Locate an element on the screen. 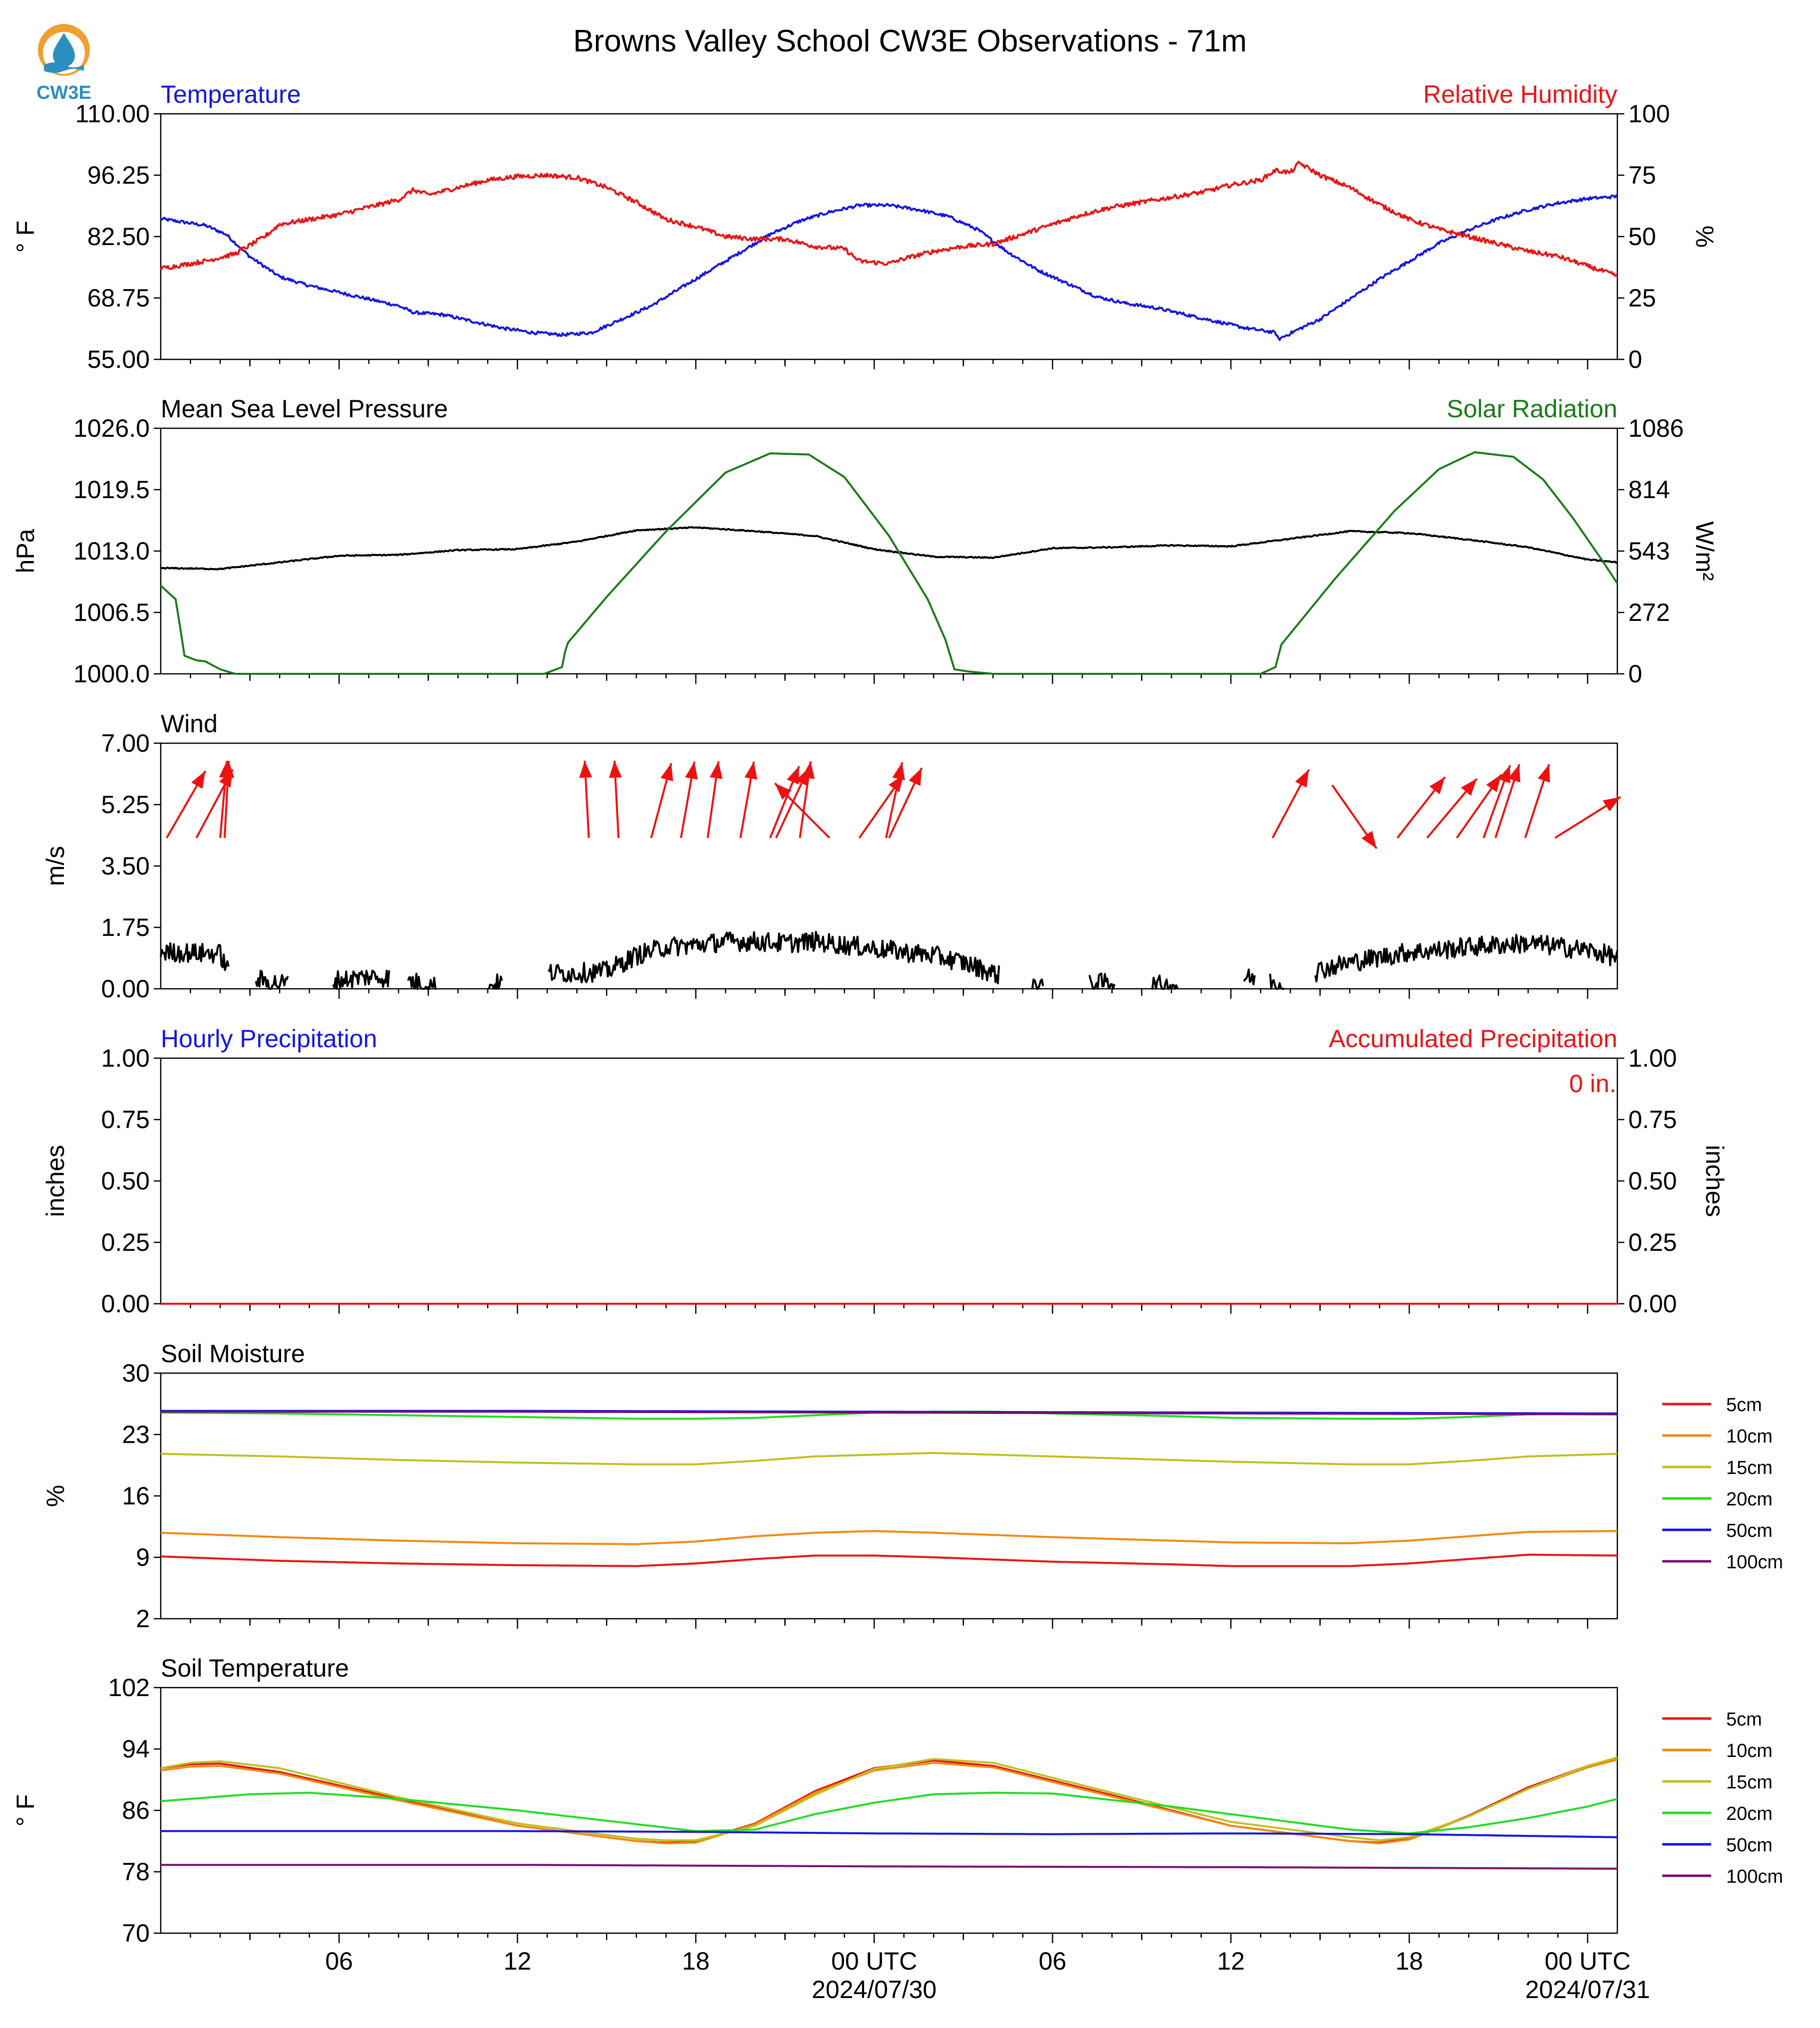 Image resolution: width=1820 pixels, height=2028 pixels. panel-title-left: Soil Moisture is located at coordinates (233, 1354).